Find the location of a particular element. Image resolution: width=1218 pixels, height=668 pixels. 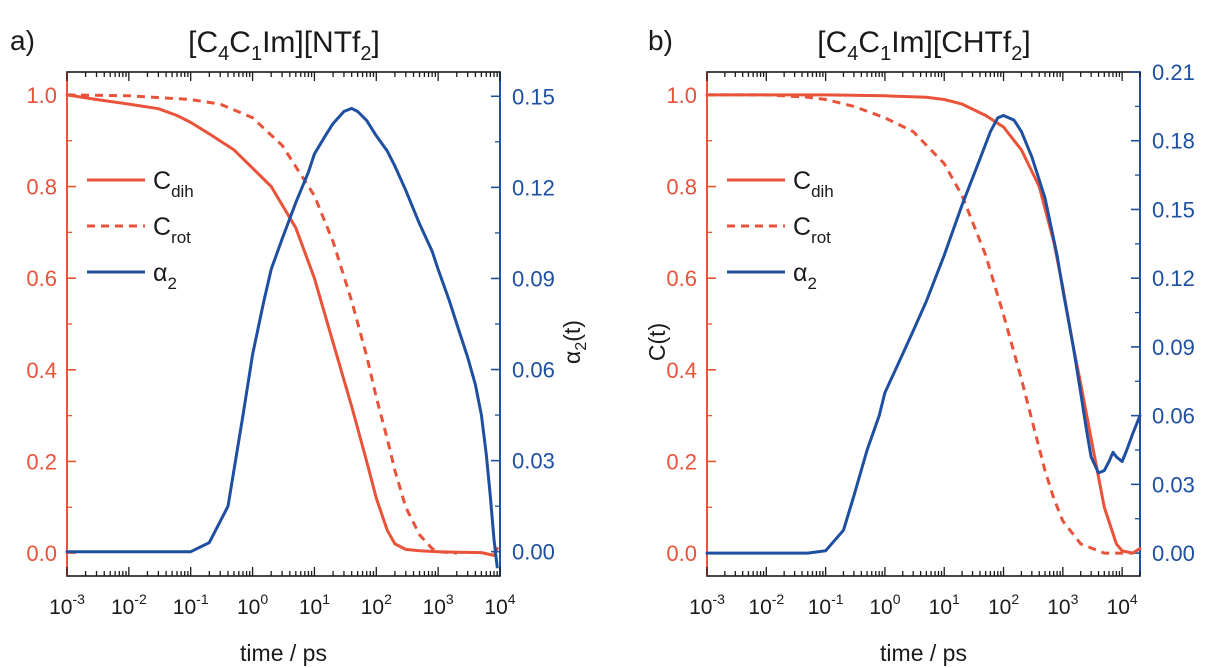

right-y-axis-title: α2(t) is located at coordinates (574, 342).